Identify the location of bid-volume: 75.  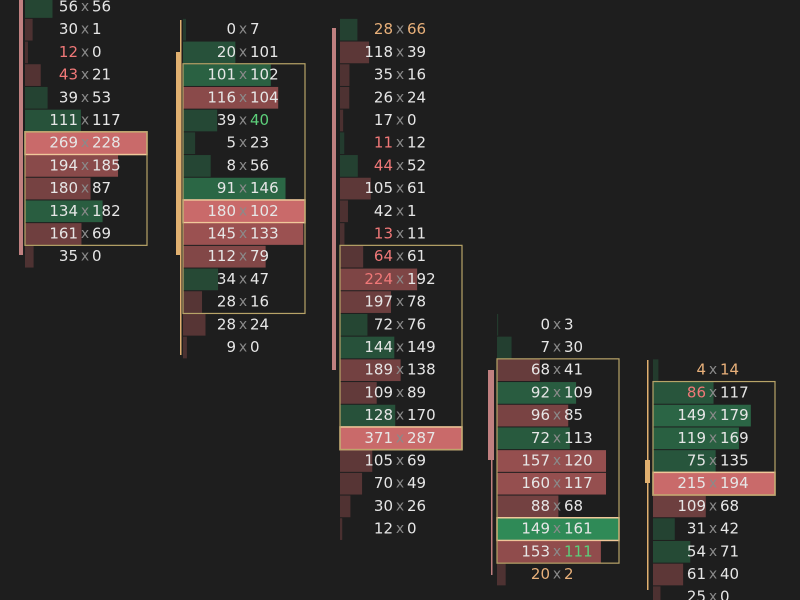
(696, 461).